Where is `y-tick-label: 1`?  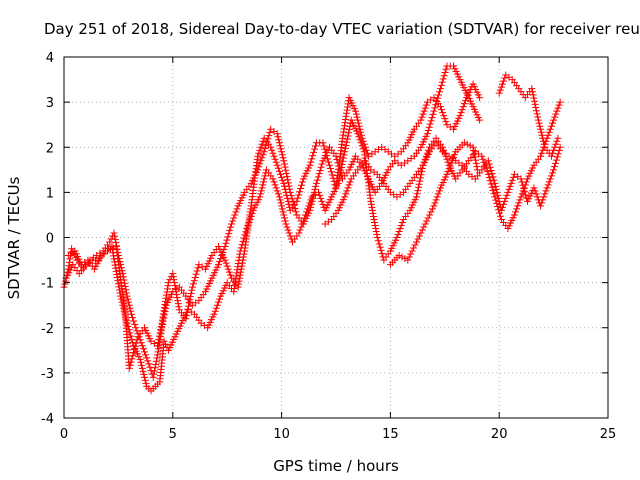 y-tick-label: 1 is located at coordinates (50, 193).